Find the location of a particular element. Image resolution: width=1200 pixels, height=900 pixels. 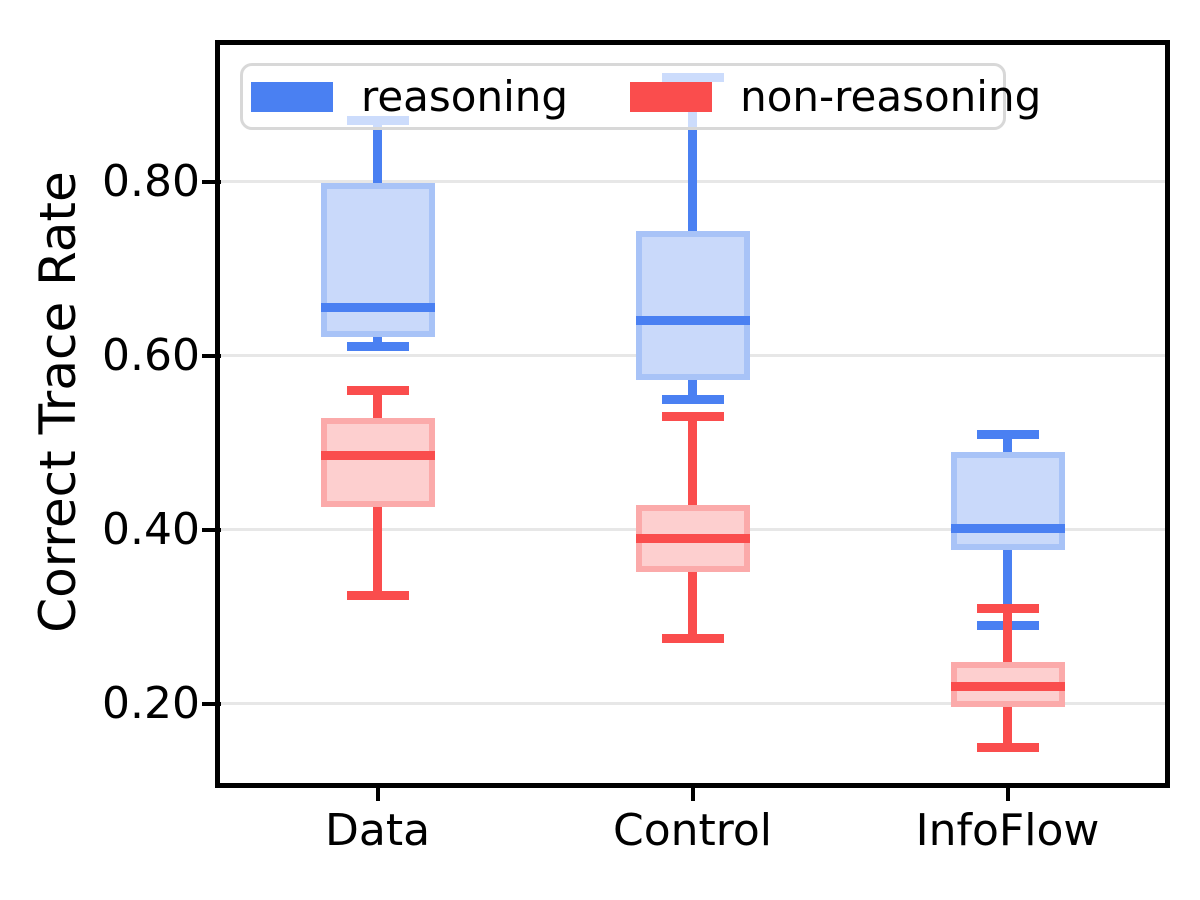

whisker-upper-non-reasoning-data is located at coordinates (377, 405).